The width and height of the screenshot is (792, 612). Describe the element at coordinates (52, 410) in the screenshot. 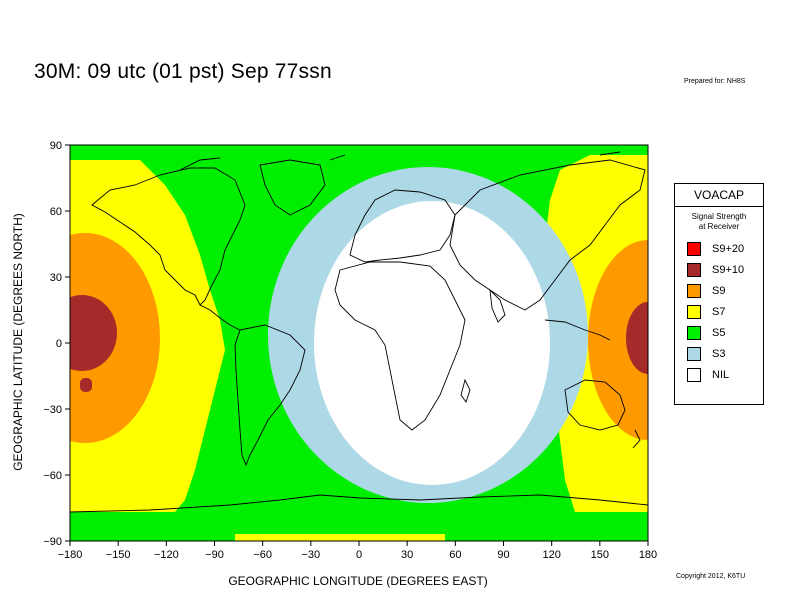

I see `y-tick-label: −30` at that location.